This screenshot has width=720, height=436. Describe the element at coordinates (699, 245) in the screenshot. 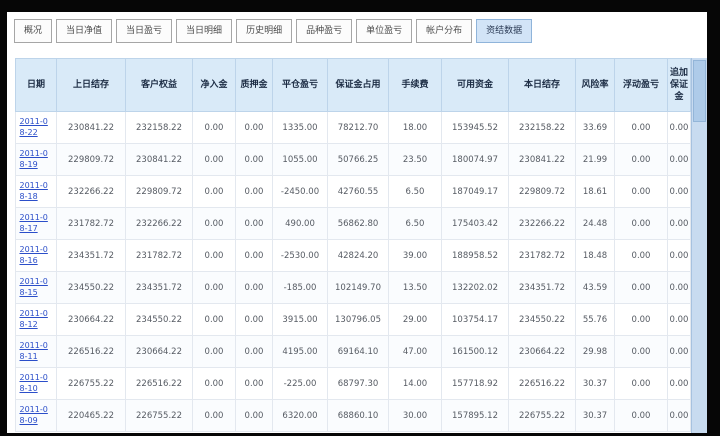

I see `vertical-scrollbar` at that location.